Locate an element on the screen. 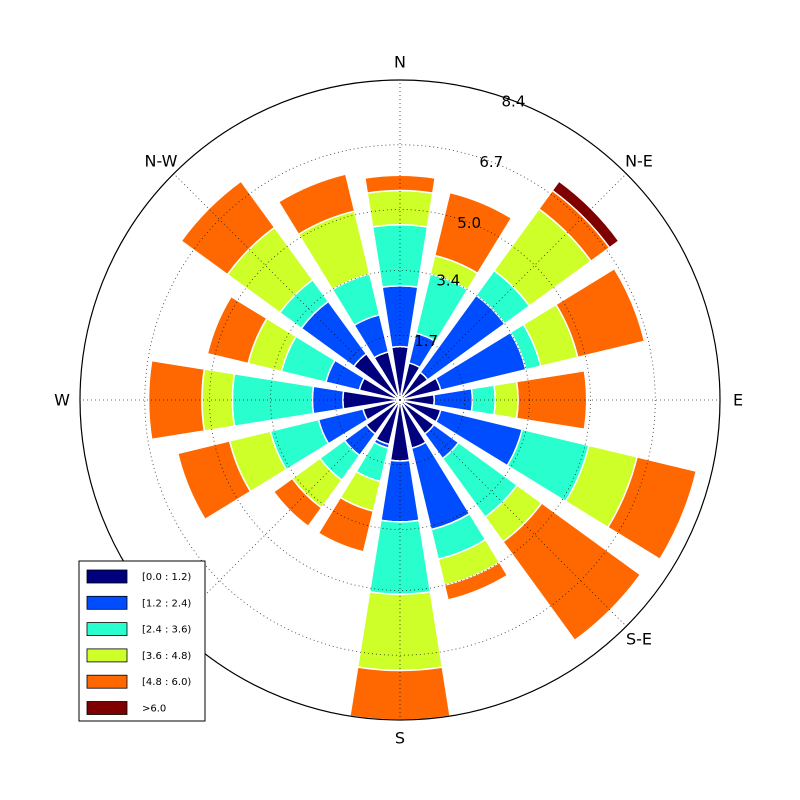 This screenshot has height=800, width=800. direction-label-n-e: N-E is located at coordinates (639, 160).